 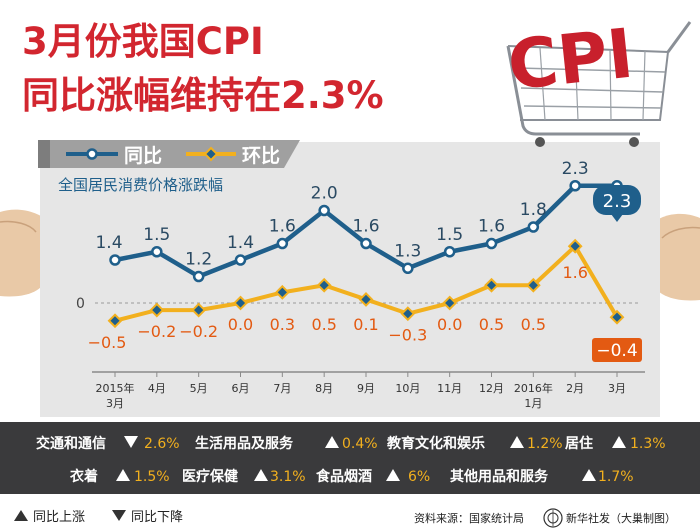 I want to click on footer: 同比上涨 同比下降 资料来源：国家统计局 新华社发（大巢制图）, so click(x=345, y=518).